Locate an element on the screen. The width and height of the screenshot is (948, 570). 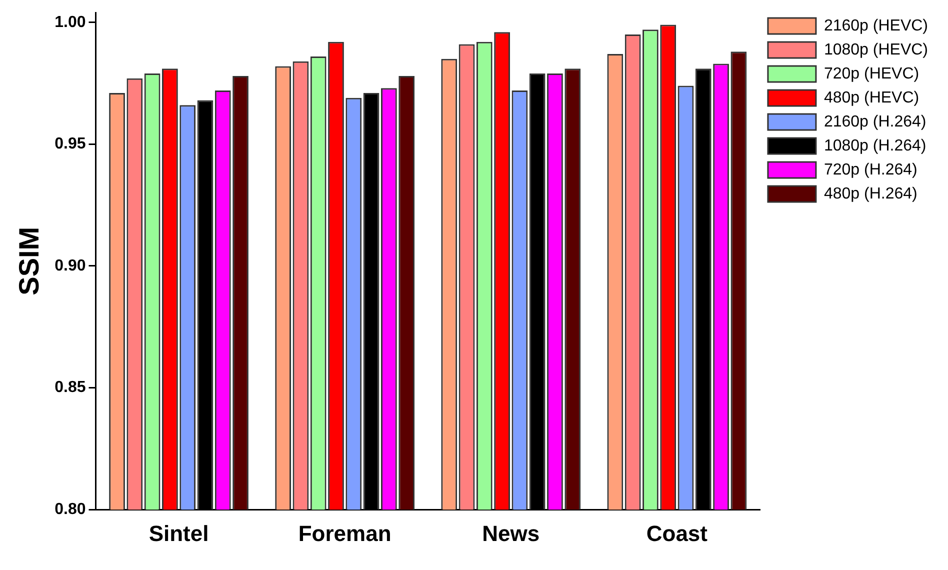
legend-label: 2160p (HEVC) is located at coordinates (876, 25).